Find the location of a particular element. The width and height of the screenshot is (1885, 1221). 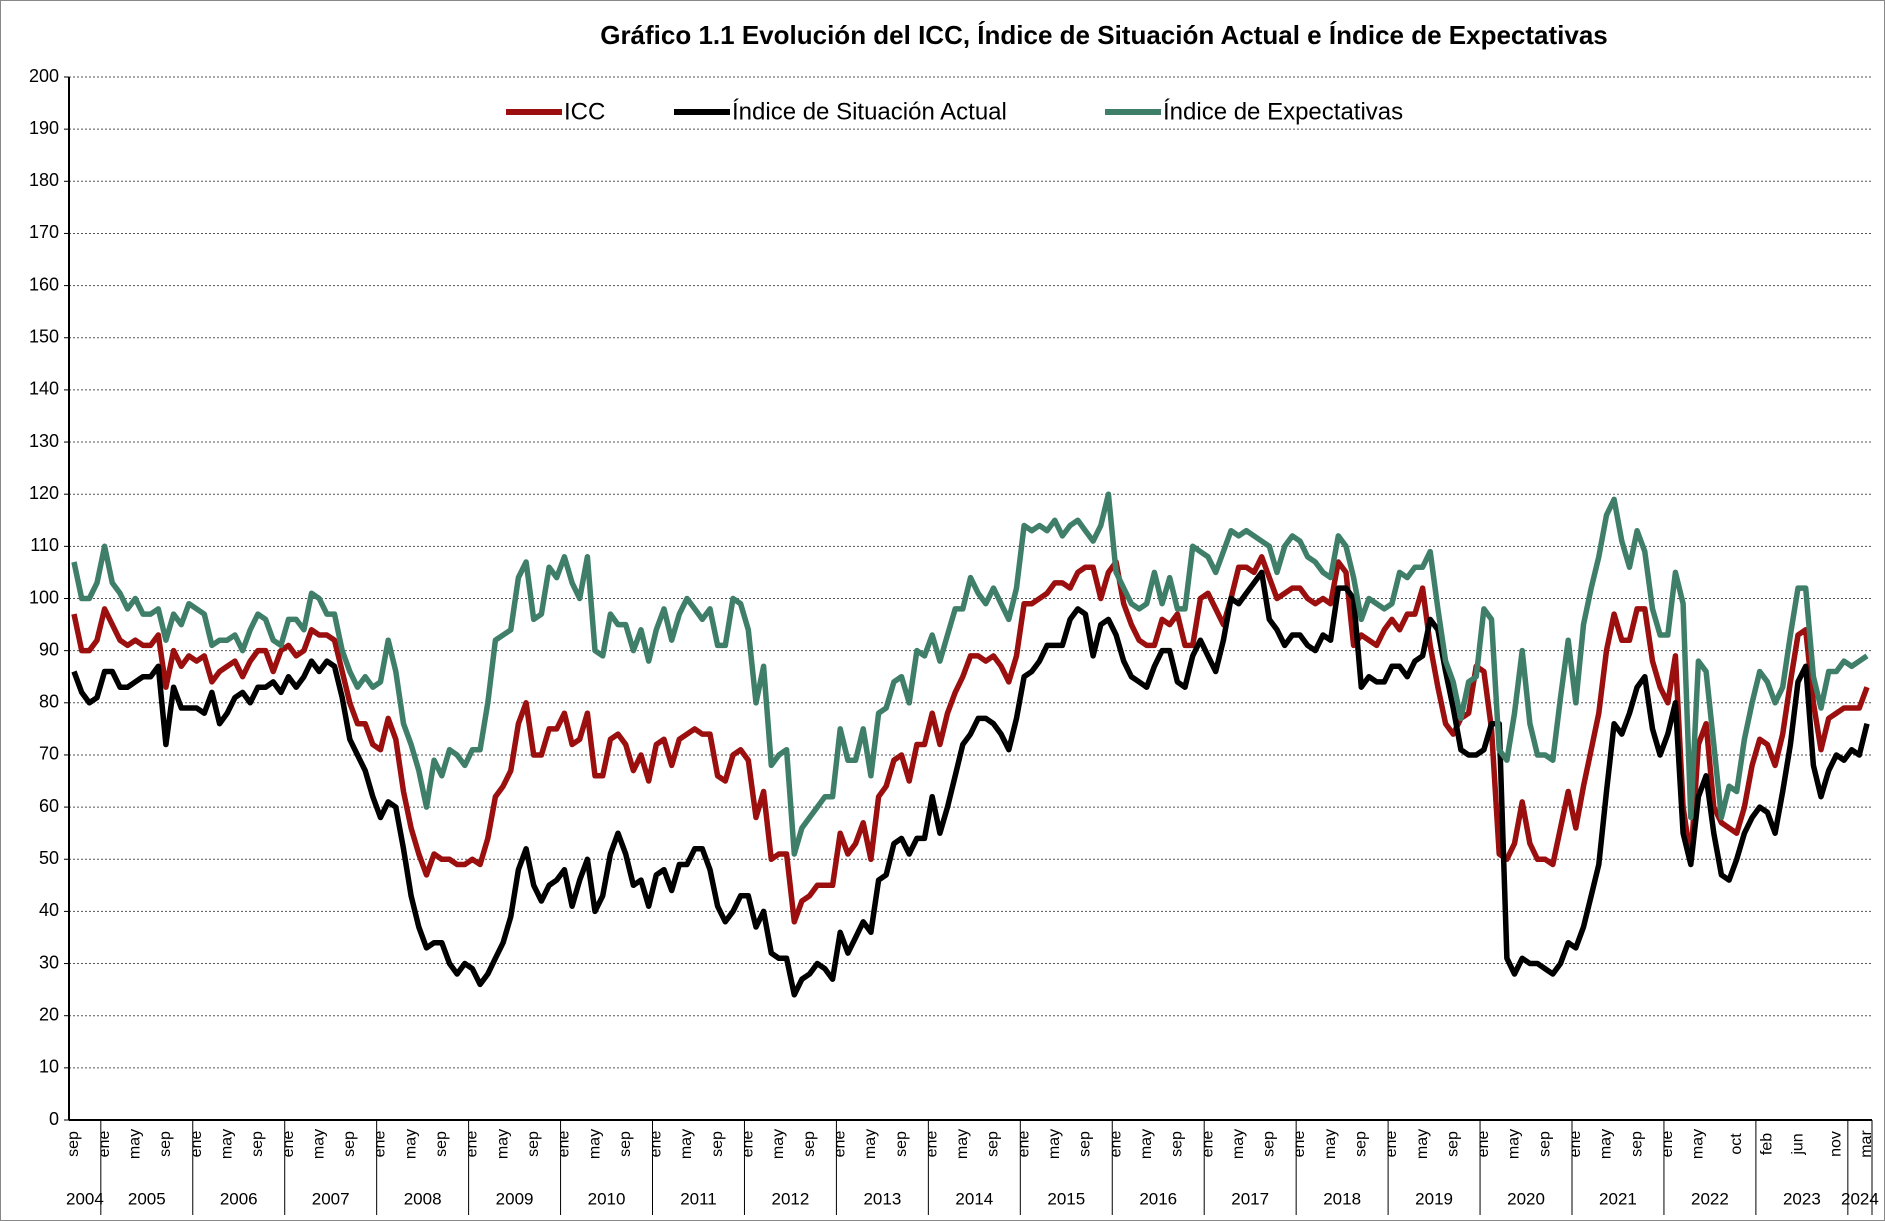

y-tick-label: 120 is located at coordinates (44, 493).